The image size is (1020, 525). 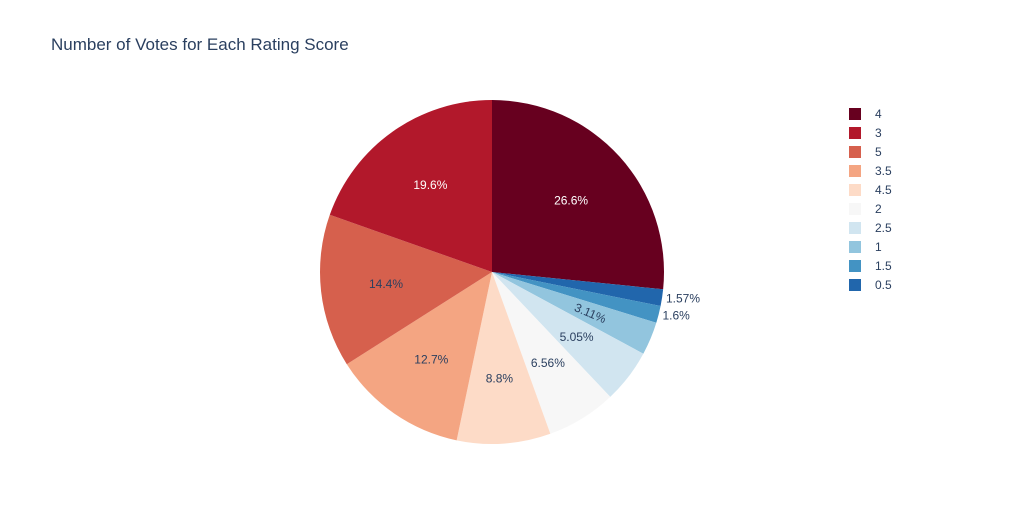 I want to click on legend: 4 3 5 3.5 4.5 2 2.5 1 1.5 0.5, so click(x=870, y=199).